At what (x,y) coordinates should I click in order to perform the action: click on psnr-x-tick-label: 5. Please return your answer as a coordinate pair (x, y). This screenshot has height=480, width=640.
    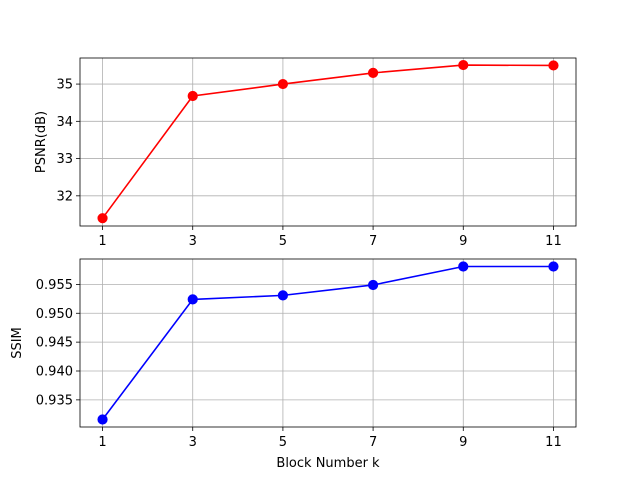
    Looking at the image, I should click on (283, 241).